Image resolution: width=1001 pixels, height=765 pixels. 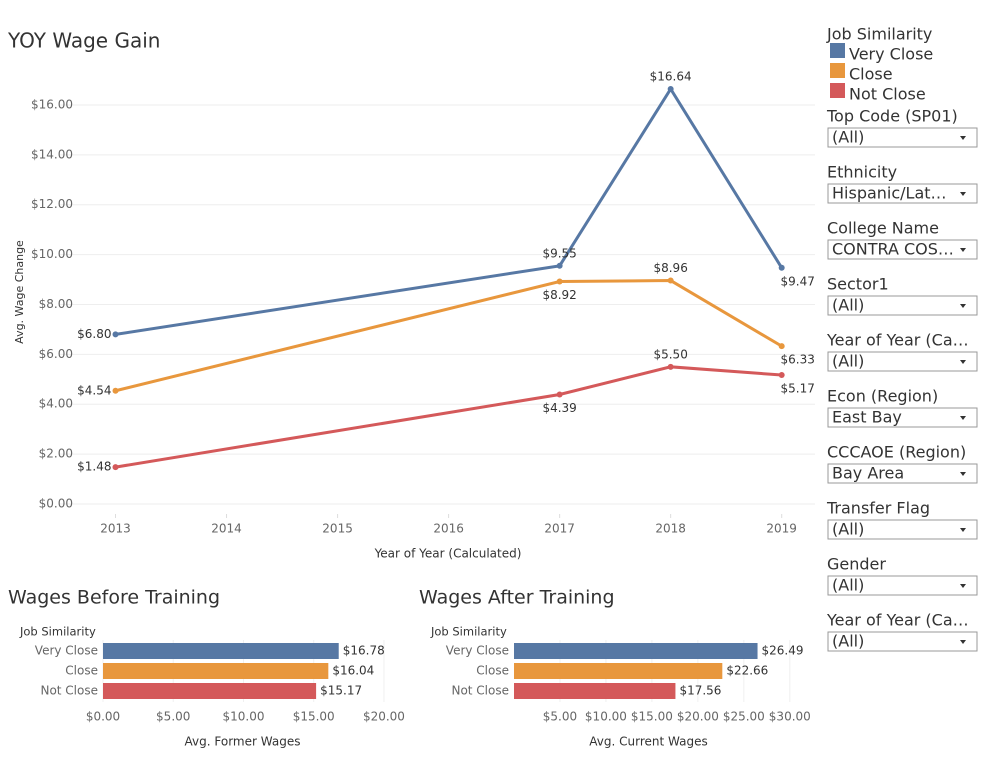 What do you see at coordinates (353, 671) in the screenshot?
I see `data-label: $16.04` at bounding box center [353, 671].